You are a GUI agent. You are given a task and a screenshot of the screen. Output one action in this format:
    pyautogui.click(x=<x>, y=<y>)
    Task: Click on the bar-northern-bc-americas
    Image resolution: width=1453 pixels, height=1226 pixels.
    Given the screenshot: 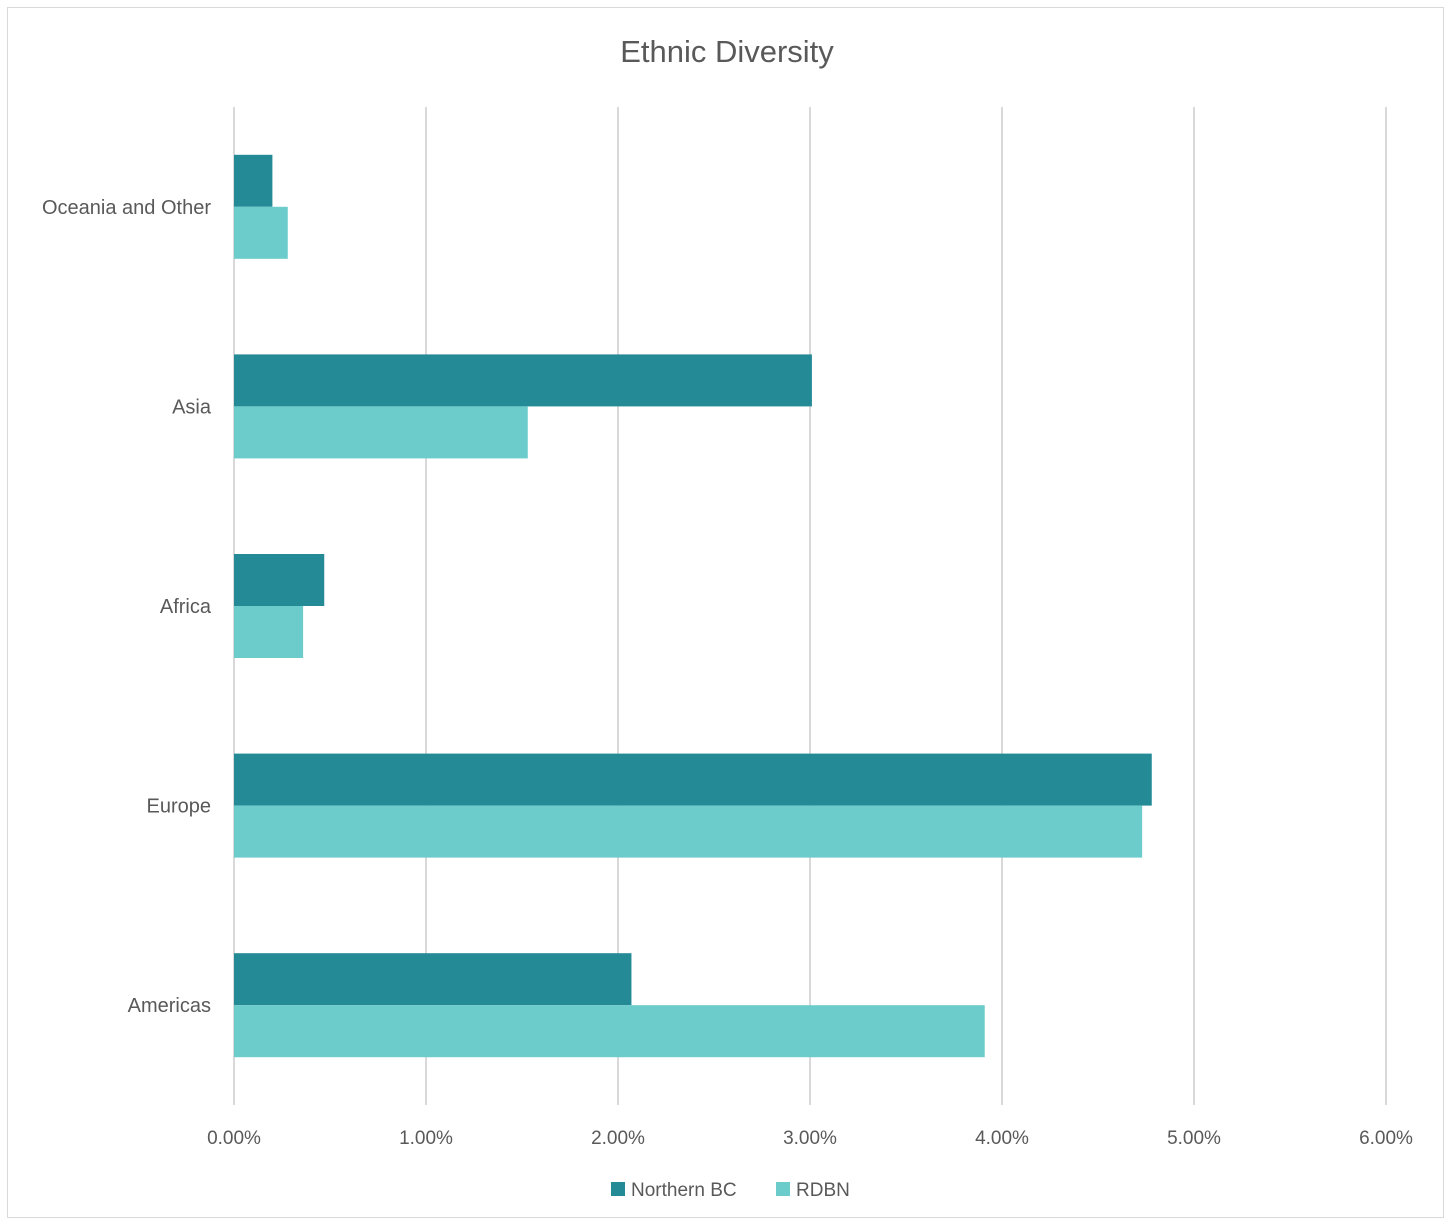 What is the action you would take?
    pyautogui.click(x=433, y=979)
    